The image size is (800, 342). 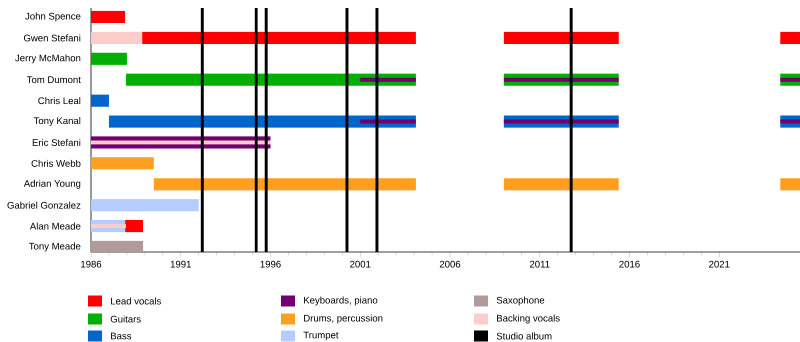 I want to click on legend-label: Trumpet, so click(x=320, y=336).